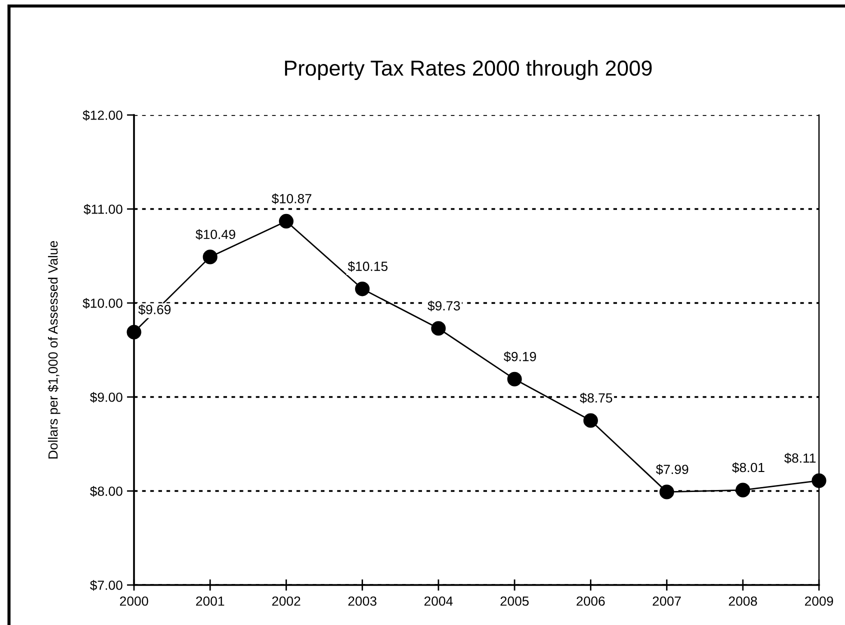 Image resolution: width=845 pixels, height=625 pixels. I want to click on x-tick-label: 2005, so click(514, 601).